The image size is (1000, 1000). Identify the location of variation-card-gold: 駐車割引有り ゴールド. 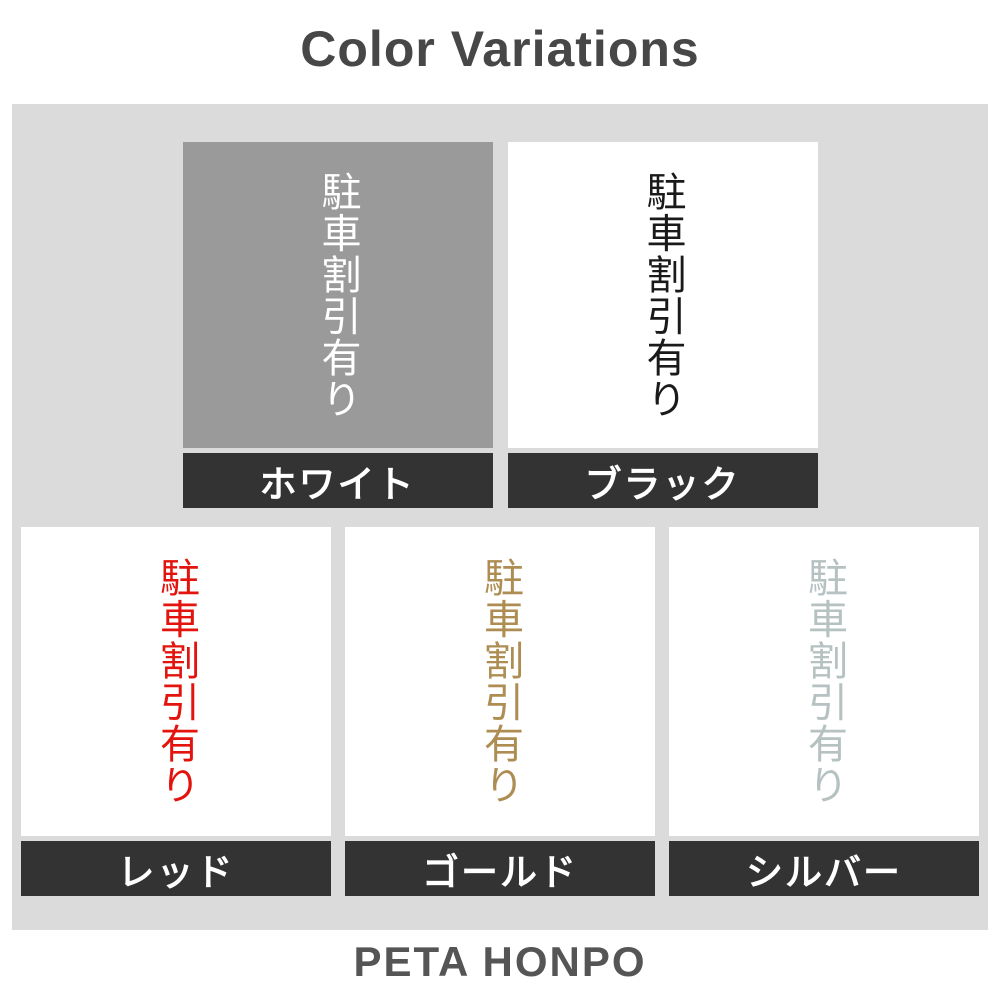
(500, 711).